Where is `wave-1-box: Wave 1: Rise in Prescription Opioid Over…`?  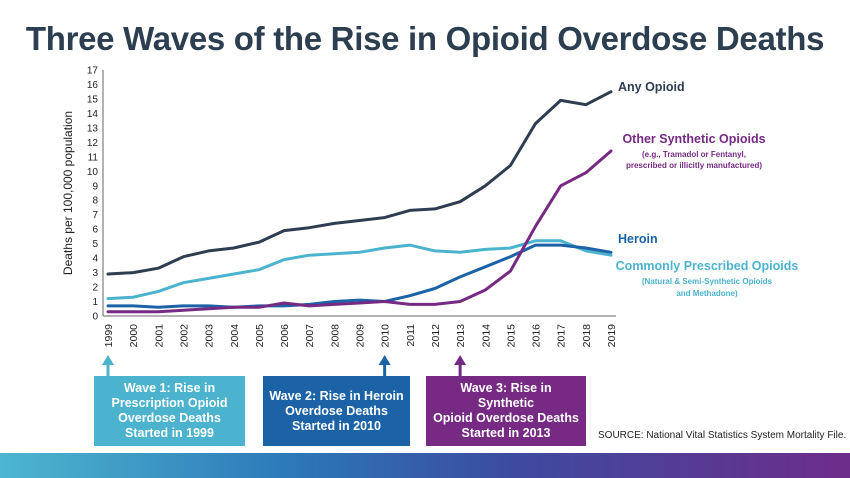
wave-1-box: Wave 1: Rise in Prescription Opioid Over… is located at coordinates (169, 411).